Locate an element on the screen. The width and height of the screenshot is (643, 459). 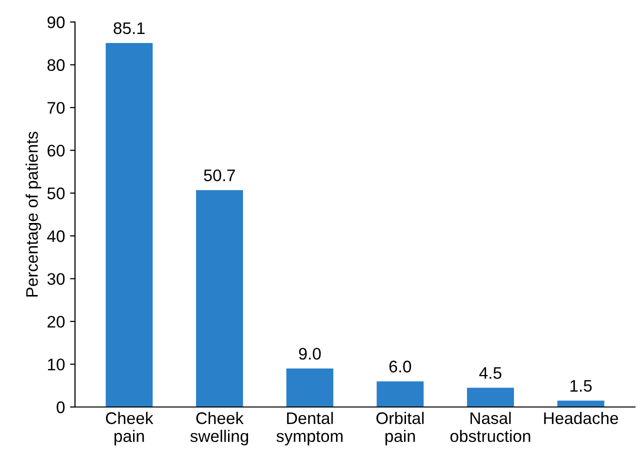
data-label: 4.5 is located at coordinates (490, 373).